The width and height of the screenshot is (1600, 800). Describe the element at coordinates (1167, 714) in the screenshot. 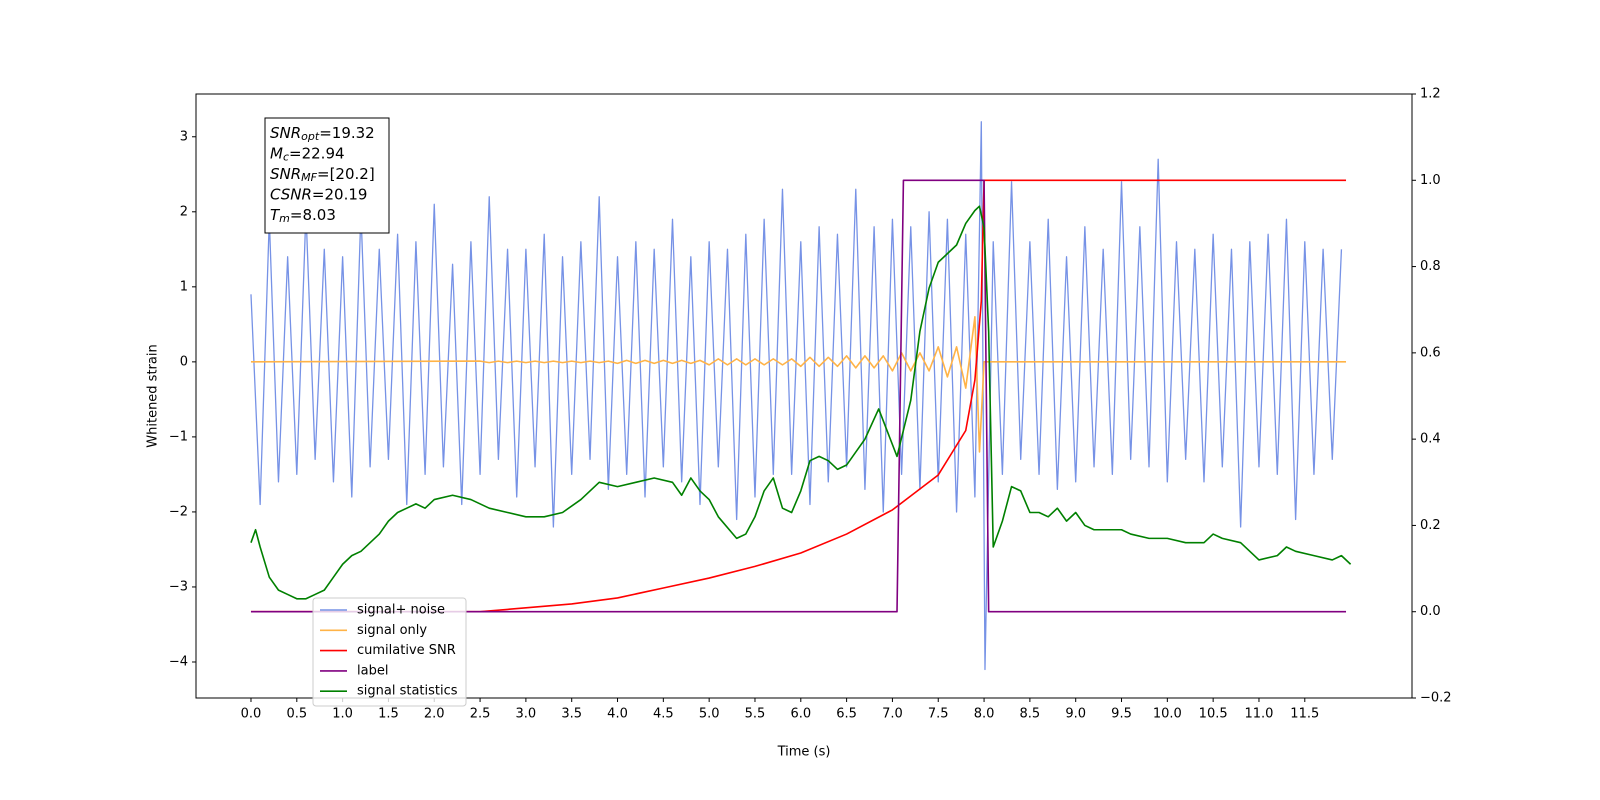

I see `x-tick-label: 10.0` at that location.